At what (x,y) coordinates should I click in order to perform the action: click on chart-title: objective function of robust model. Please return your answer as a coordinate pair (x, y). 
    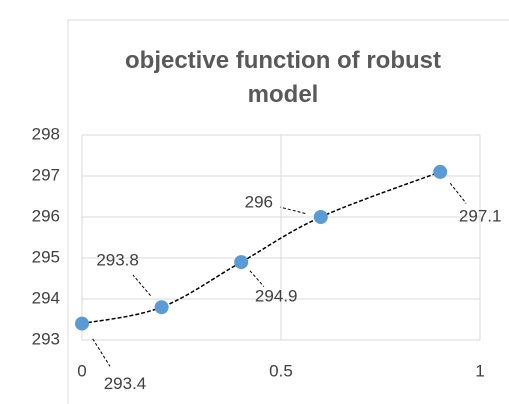
    Looking at the image, I should click on (283, 77).